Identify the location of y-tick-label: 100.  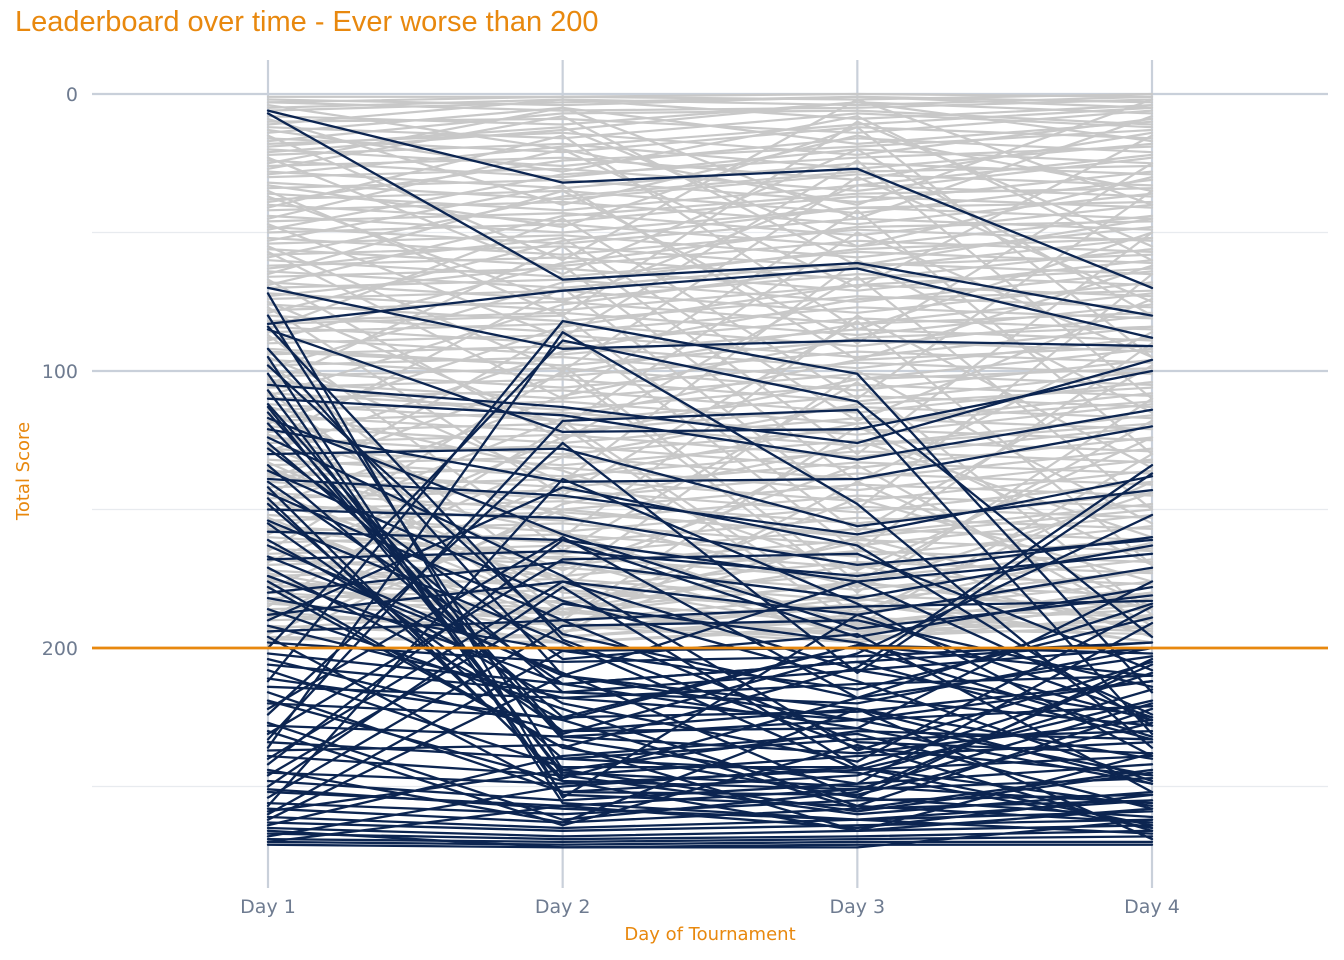
(60, 372).